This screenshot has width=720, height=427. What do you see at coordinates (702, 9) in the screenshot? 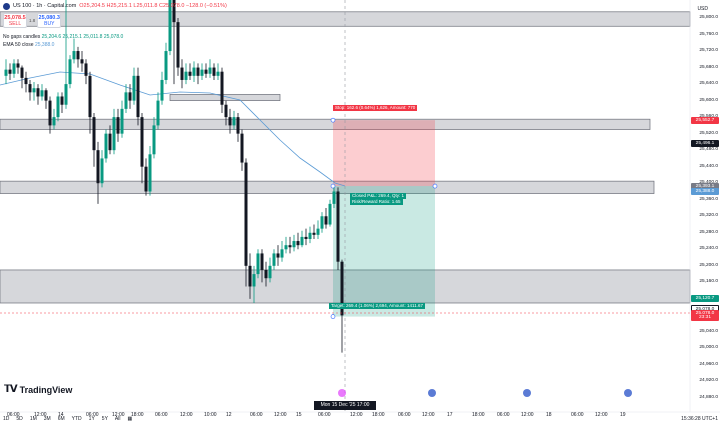
I see `currency-label: USD` at bounding box center [702, 9].